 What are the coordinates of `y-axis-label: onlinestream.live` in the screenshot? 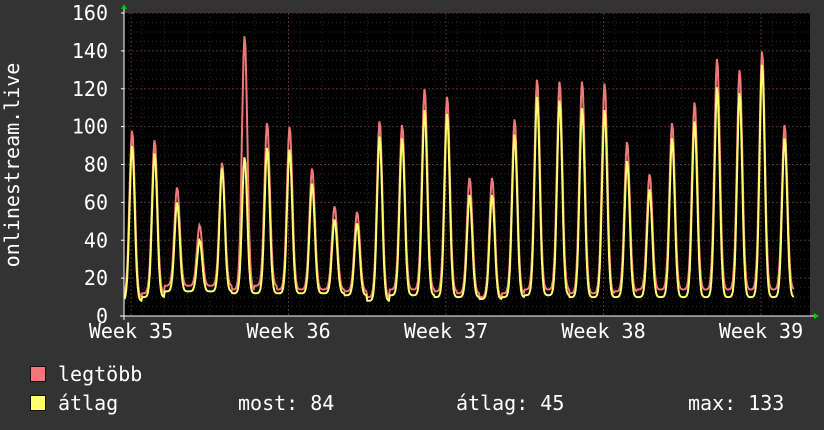 It's located at (12, 165).